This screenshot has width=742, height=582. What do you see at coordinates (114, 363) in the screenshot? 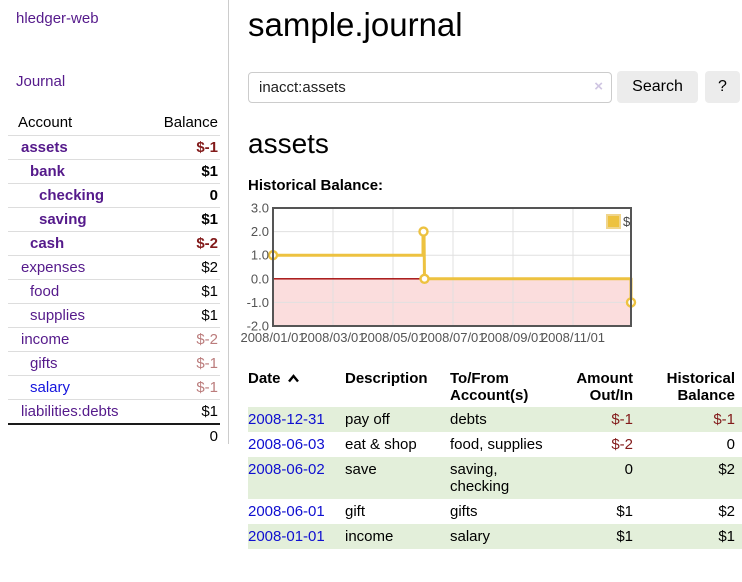
I see `account-row: gifts $-1` at bounding box center [114, 363].